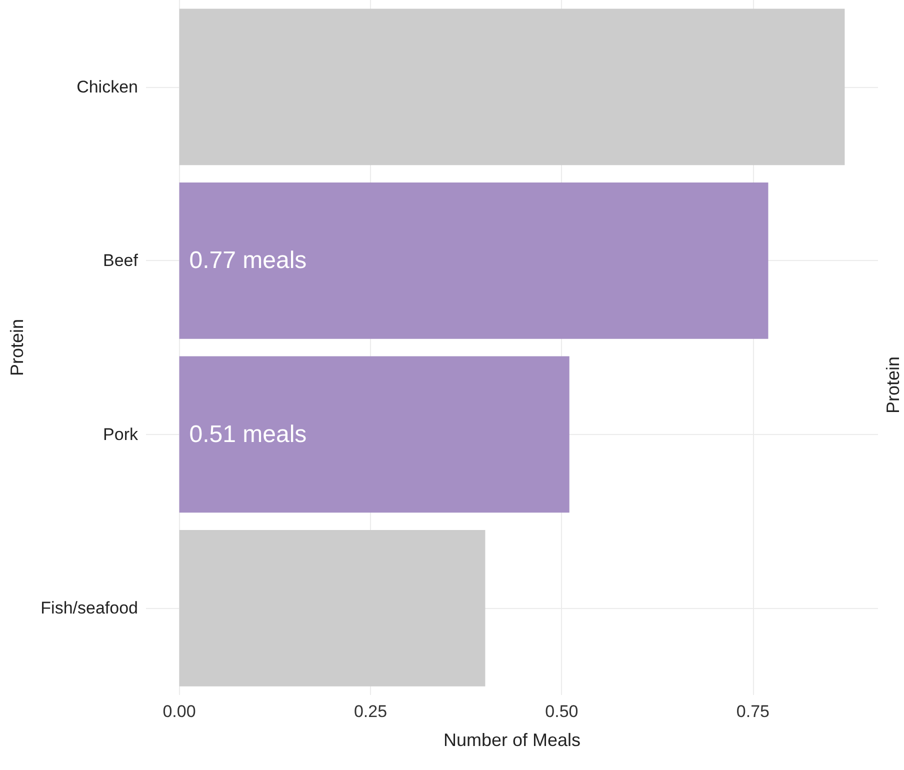  I want to click on x-tick-label: 0.00, so click(179, 711).